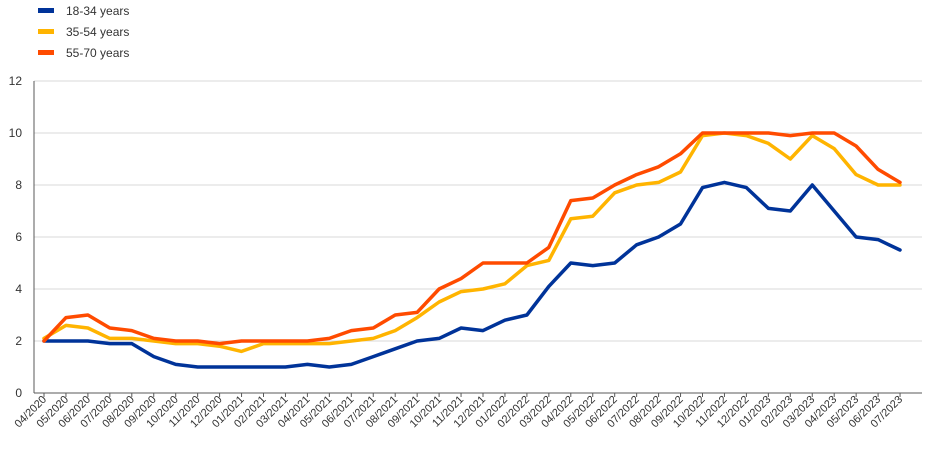 The height and width of the screenshot is (449, 944). What do you see at coordinates (16, 133) in the screenshot?
I see `y-tick-label: 10` at bounding box center [16, 133].